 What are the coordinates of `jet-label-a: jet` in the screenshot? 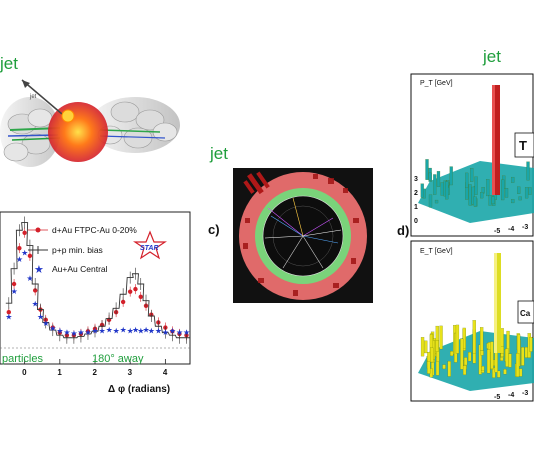 It's located at (9, 63).